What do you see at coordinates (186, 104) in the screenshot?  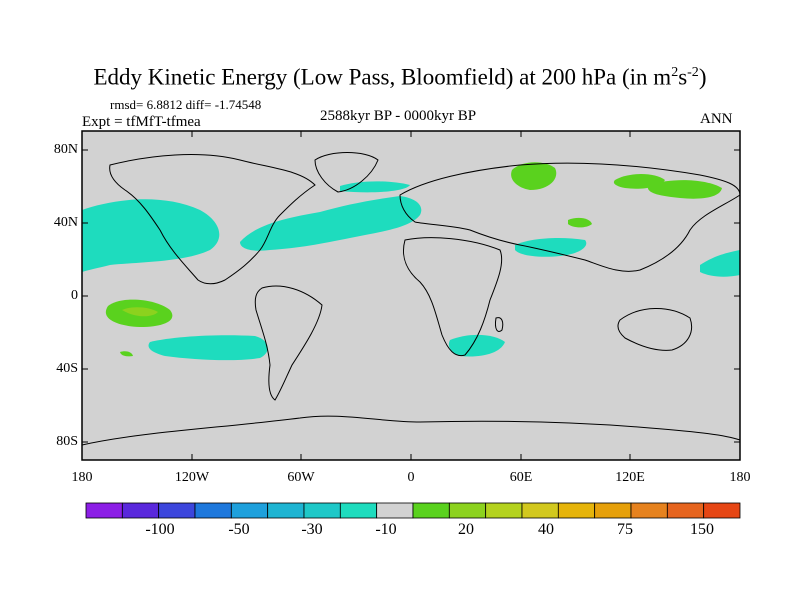 I see `stats-text: rmsd= 6.8812 diff= -1.74548` at bounding box center [186, 104].